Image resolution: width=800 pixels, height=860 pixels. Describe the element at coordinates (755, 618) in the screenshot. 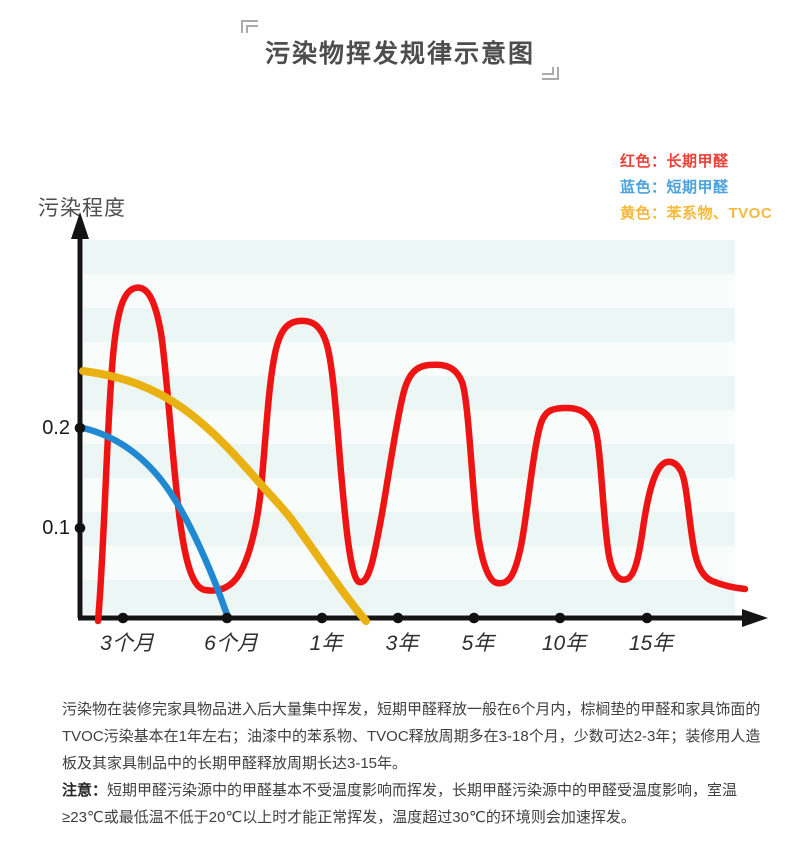

I see `x-axis-arrow-icon` at that location.